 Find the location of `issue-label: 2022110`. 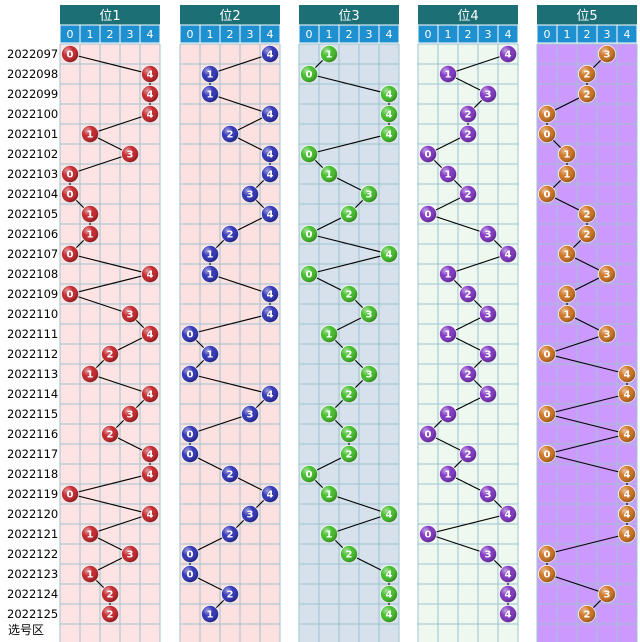

issue-label: 2022110 is located at coordinates (32, 314).